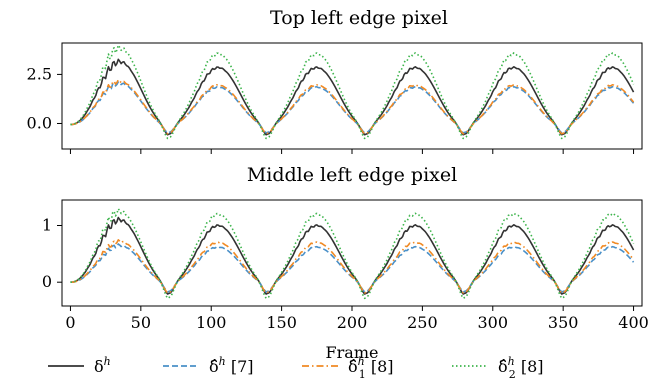  What do you see at coordinates (39, 122) in the screenshot?
I see `y-tick-label: 0.0` at bounding box center [39, 122].